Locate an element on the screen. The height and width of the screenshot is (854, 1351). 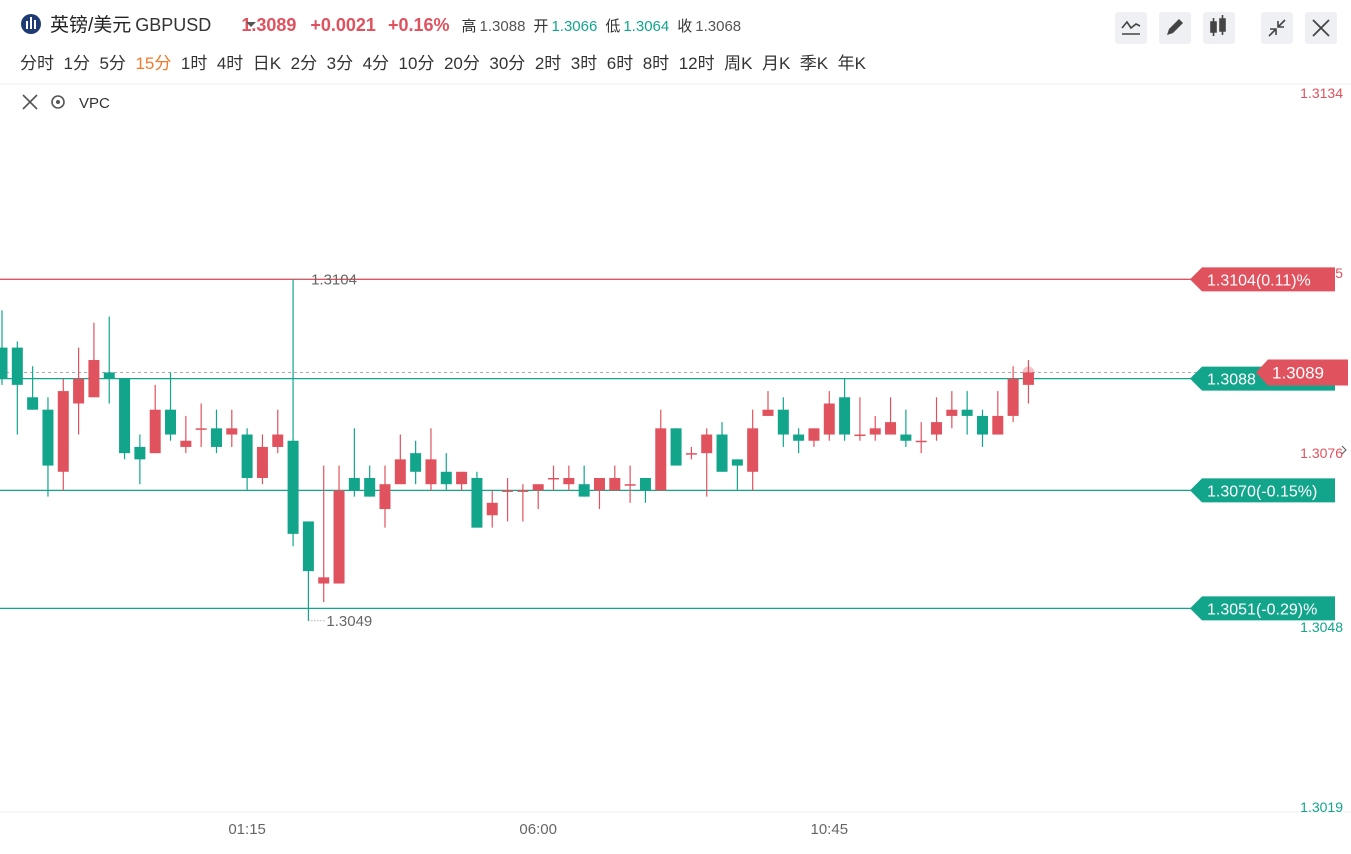
period-tab: 1时 is located at coordinates (194, 63).